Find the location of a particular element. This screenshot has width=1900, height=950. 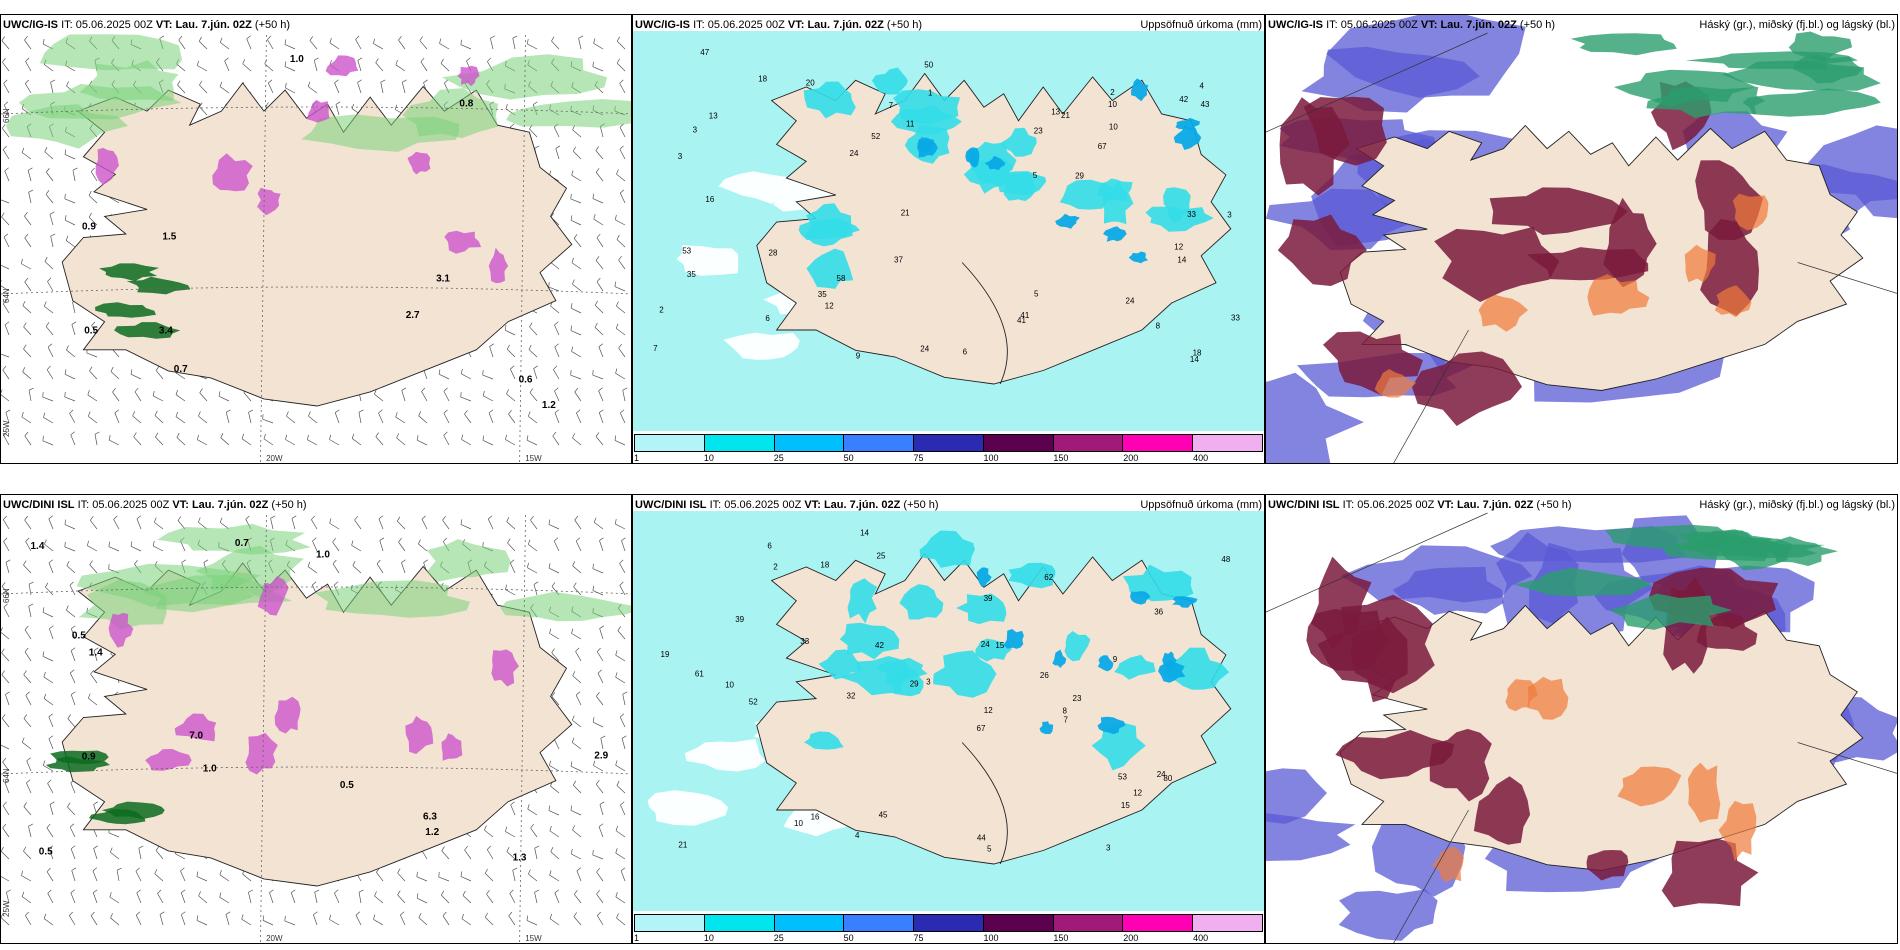

value-label: 3 is located at coordinates (680, 156).